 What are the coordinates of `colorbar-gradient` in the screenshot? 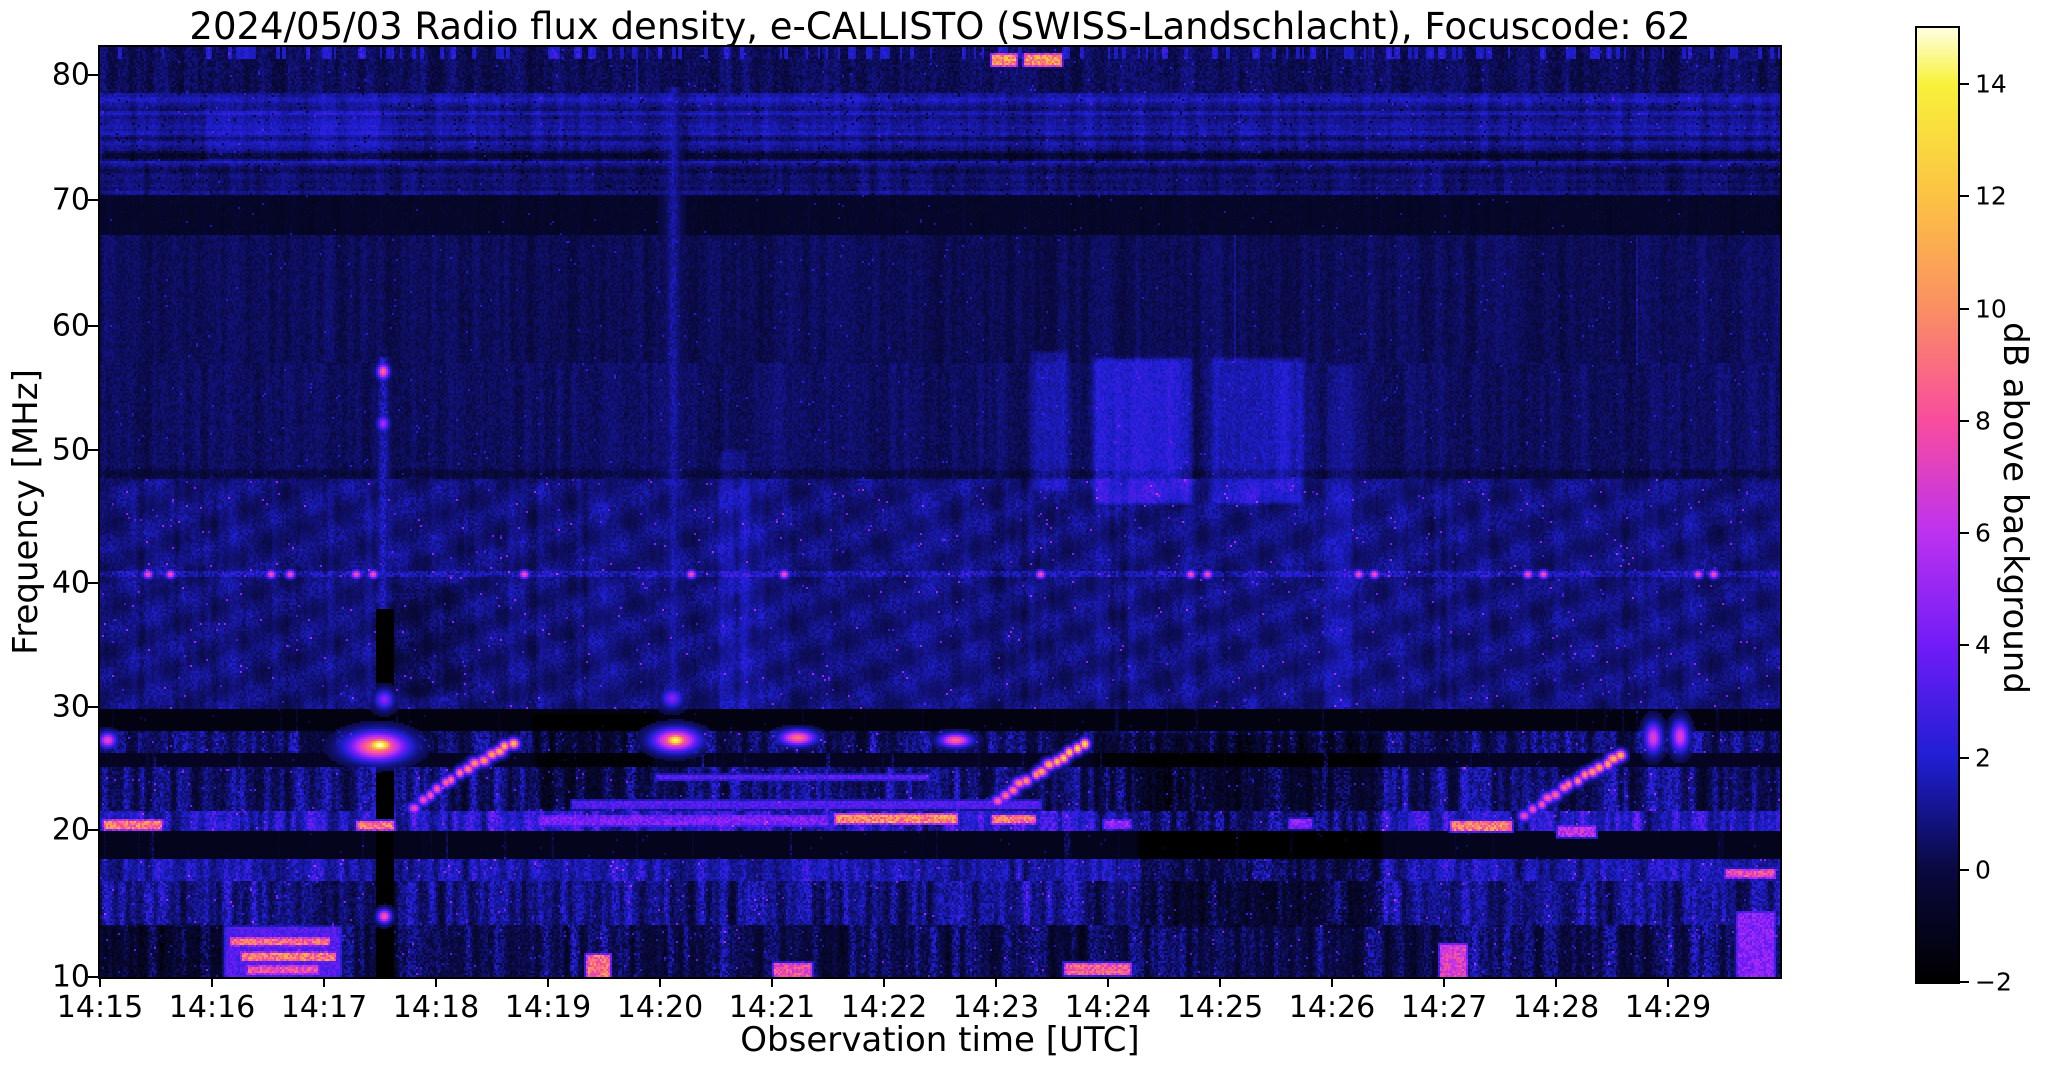 It's located at (1937, 505).